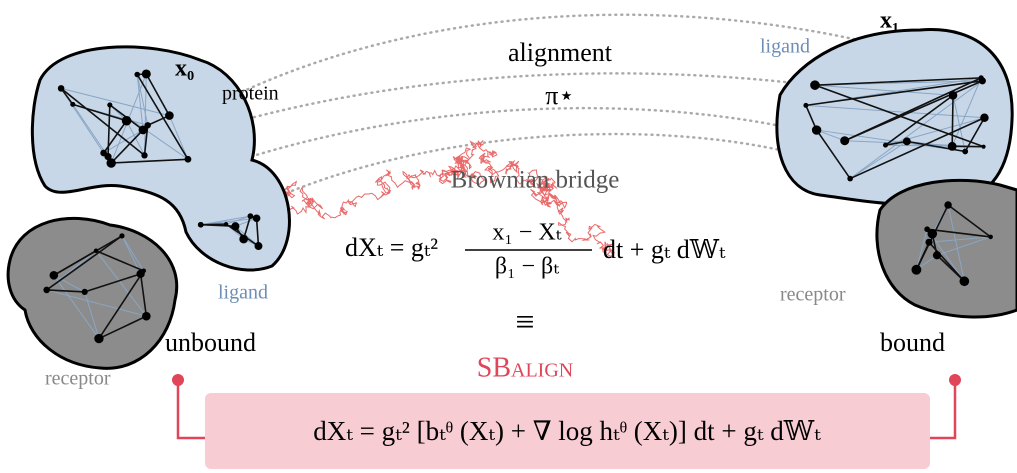 The height and width of the screenshot is (473, 1017). What do you see at coordinates (946, 248) in the screenshot?
I see `receptor-blob-bound` at bounding box center [946, 248].